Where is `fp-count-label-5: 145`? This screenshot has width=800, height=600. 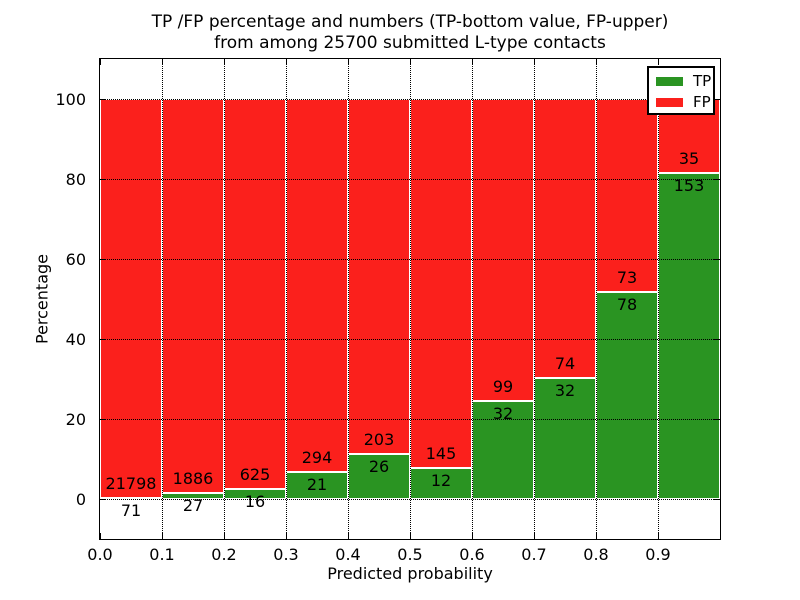
fp-count-label-5: 145 is located at coordinates (441, 454).